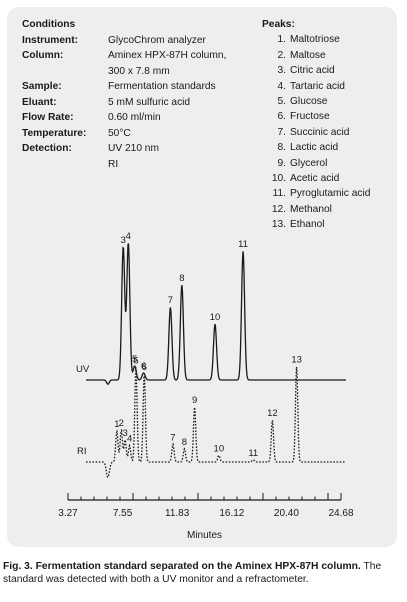 Image resolution: width=407 pixels, height=602 pixels. I want to click on peak-label: 9, so click(194, 400).